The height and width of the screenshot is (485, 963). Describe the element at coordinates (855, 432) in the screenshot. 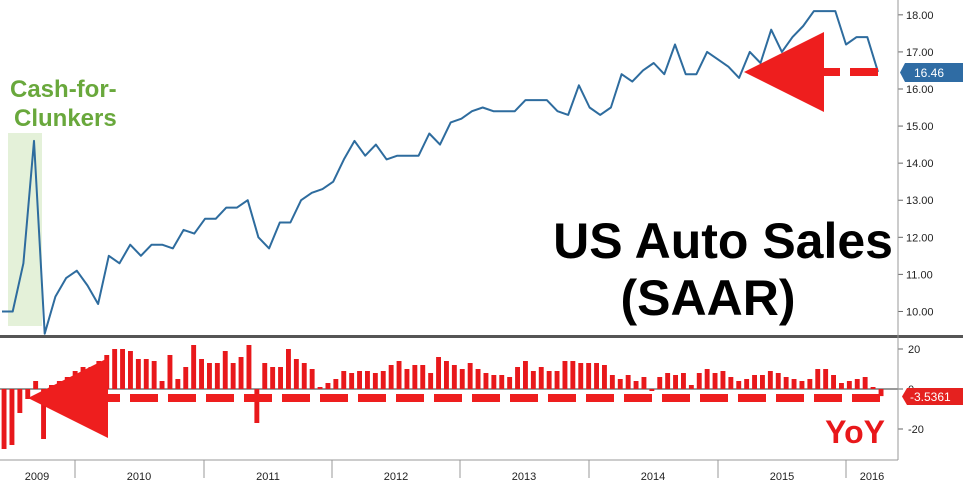

I see `yoy-label: YoY` at that location.